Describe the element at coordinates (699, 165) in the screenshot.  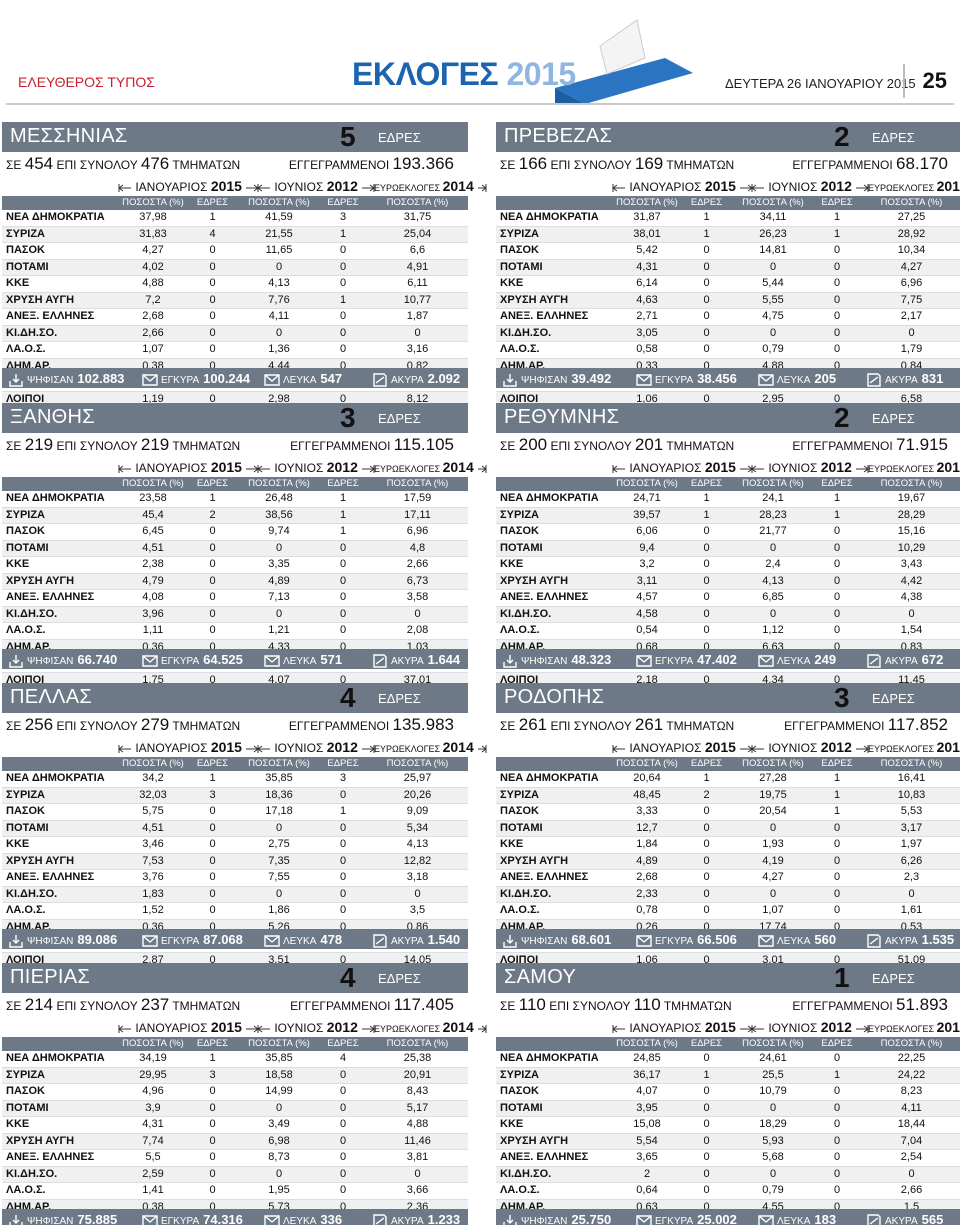
I see `stations-label: ΤΜΗΜΑΤΩΝ` at that location.